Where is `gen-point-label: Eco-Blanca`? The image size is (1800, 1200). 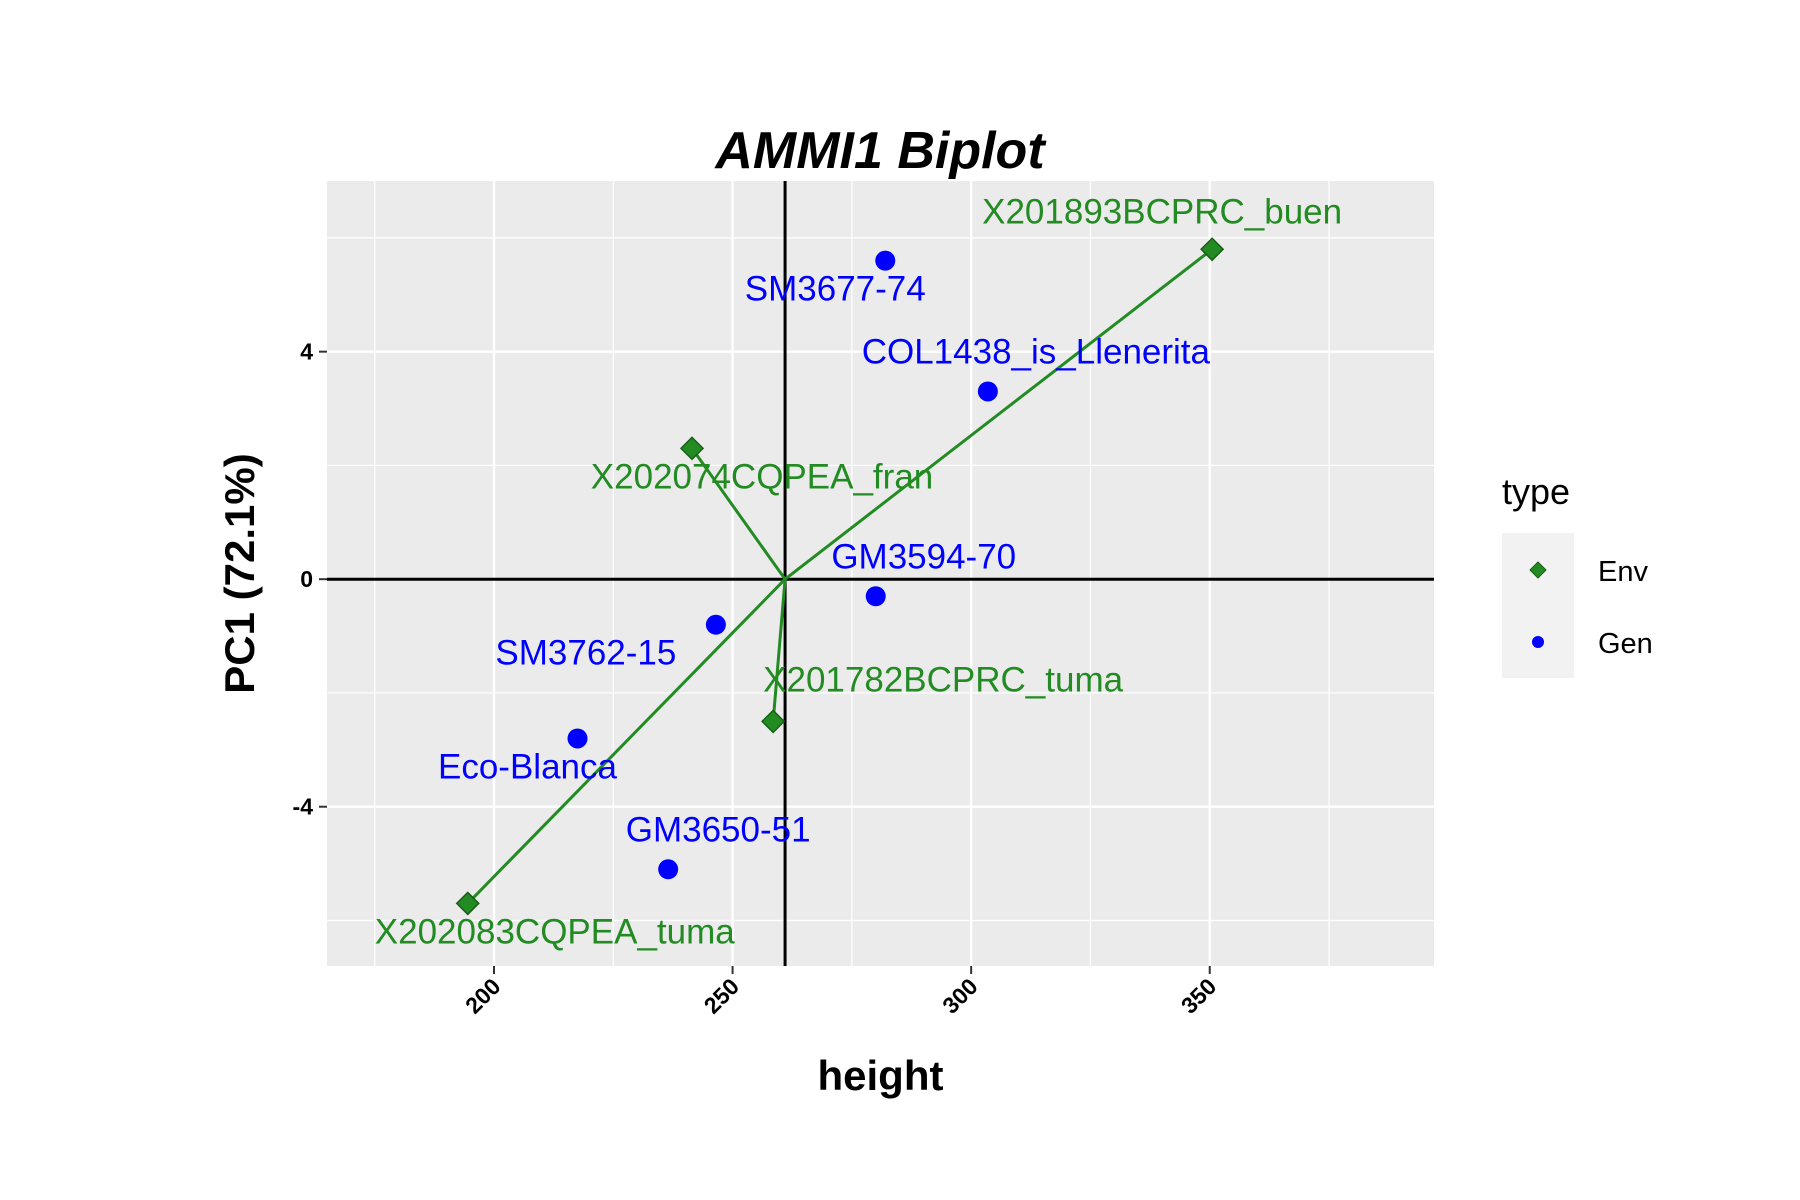 gen-point-label: Eco-Blanca is located at coordinates (528, 766).